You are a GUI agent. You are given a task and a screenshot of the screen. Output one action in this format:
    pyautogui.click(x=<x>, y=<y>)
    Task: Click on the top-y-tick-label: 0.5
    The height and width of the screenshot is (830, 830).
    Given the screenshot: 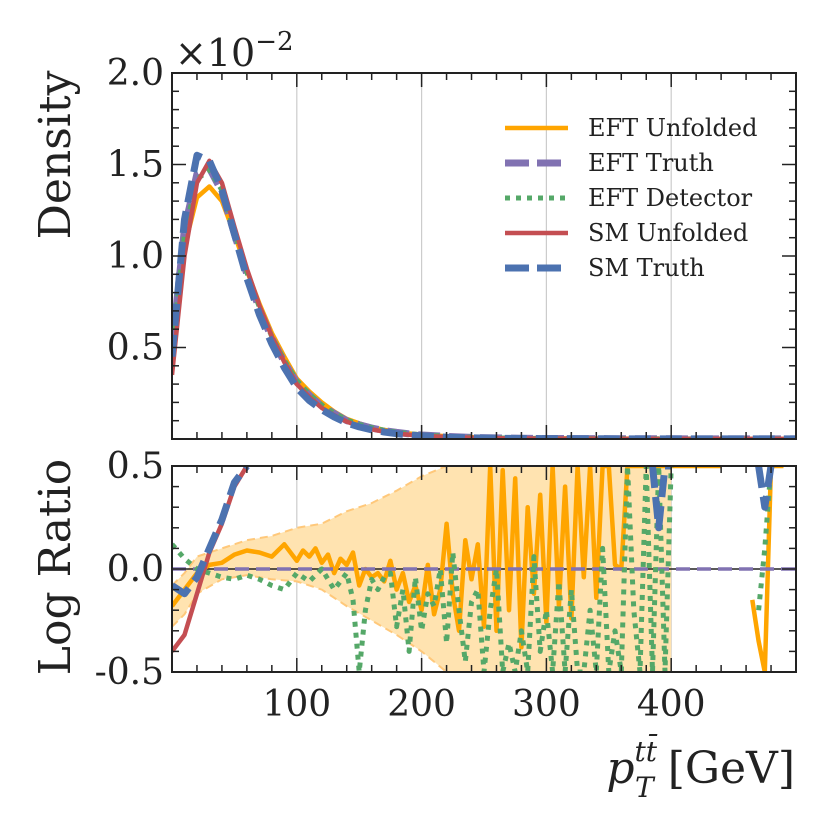 What is the action you would take?
    pyautogui.click(x=135, y=348)
    